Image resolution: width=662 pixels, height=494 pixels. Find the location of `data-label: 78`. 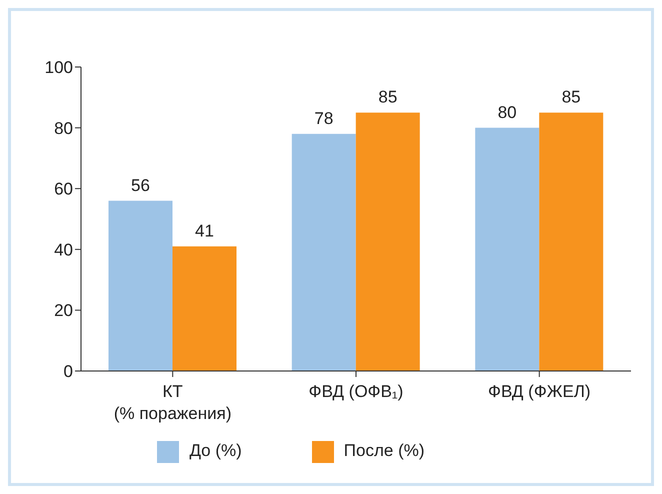

data-label: 78 is located at coordinates (324, 118).